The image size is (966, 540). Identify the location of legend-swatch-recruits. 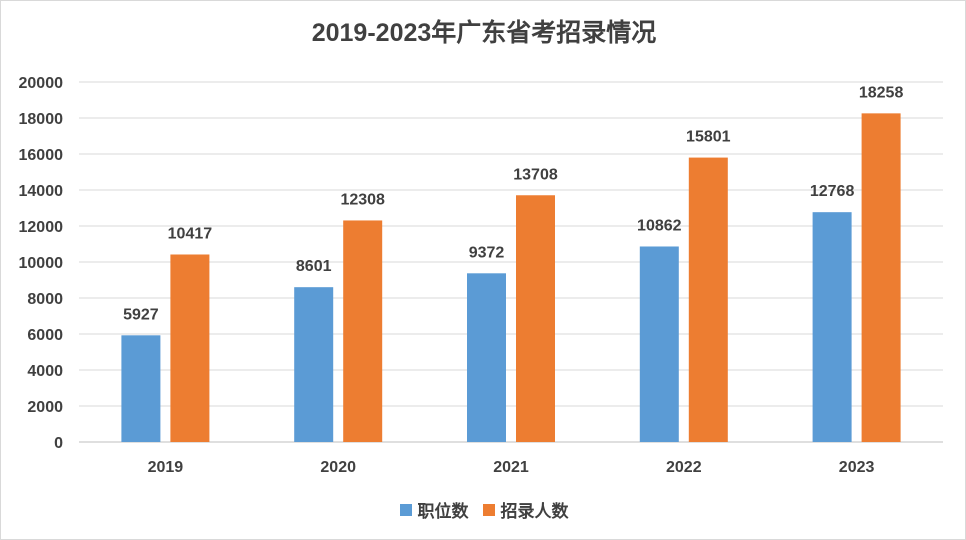
(488, 509).